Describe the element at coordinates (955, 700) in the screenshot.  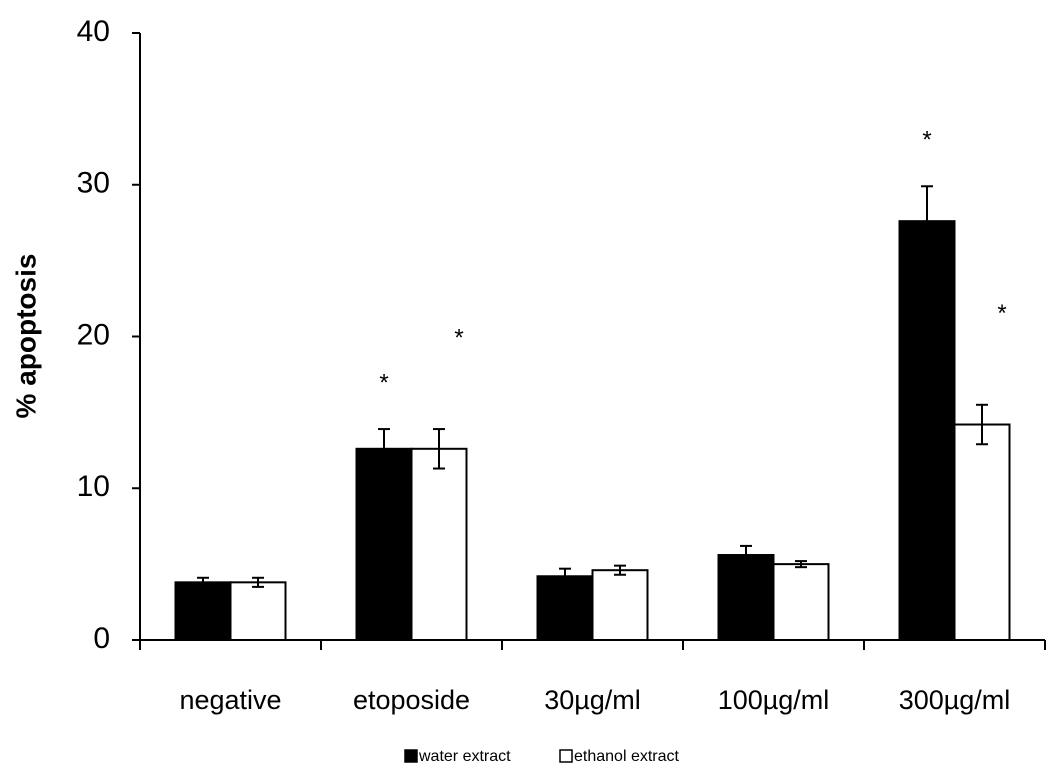
I see `x-tick-label: 300µg/ml` at that location.